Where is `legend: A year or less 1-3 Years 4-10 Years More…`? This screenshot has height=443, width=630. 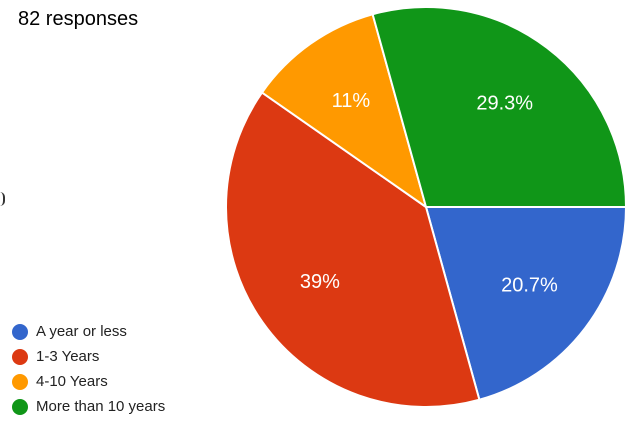 legend: A year or less 1-3 Years 4-10 Years More… is located at coordinates (88, 369).